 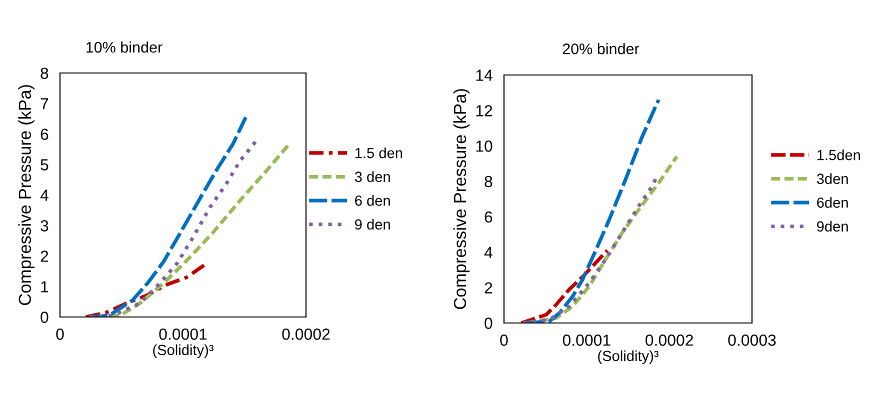 What do you see at coordinates (838, 155) in the screenshot?
I see `legend-label: 1.5den` at bounding box center [838, 155].